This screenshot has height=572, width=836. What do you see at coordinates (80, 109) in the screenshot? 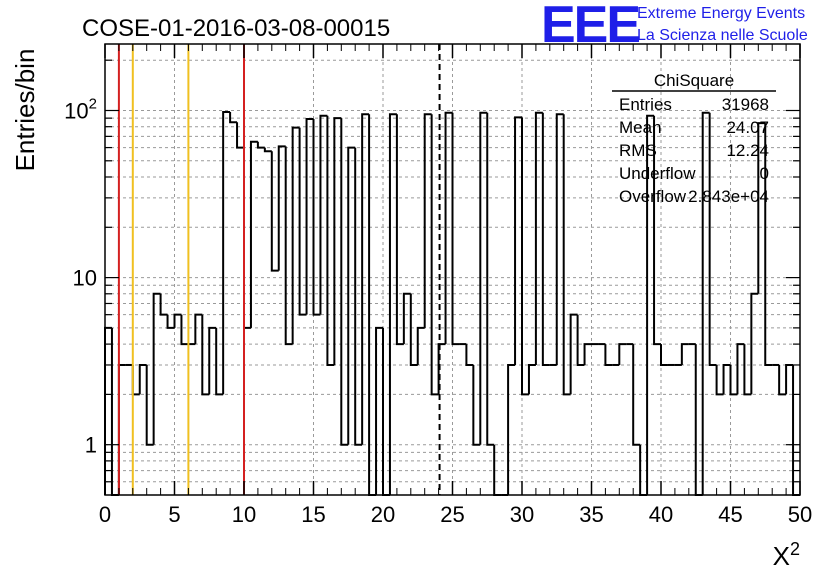
I see `y-tick-label: 102` at bounding box center [80, 109].